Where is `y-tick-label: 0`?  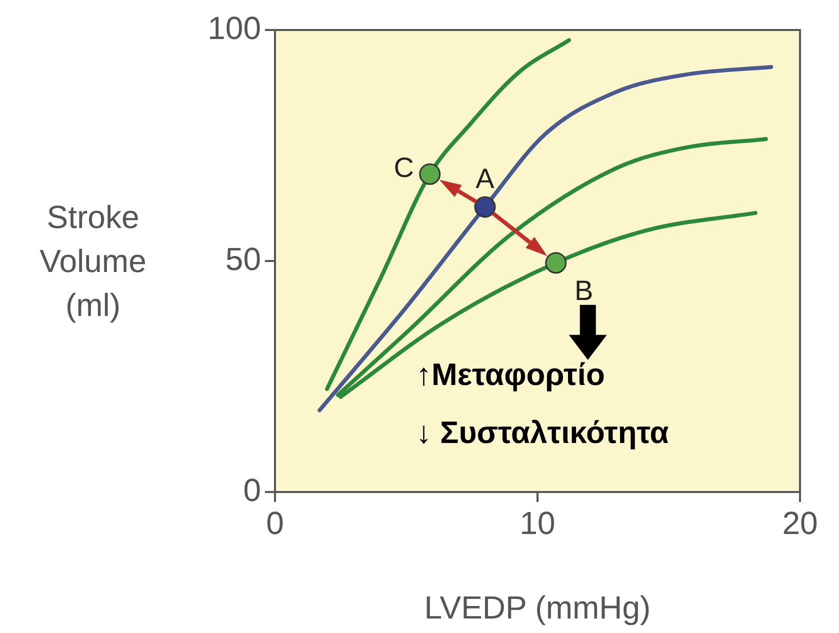 y-tick-label: 0 is located at coordinates (252, 490).